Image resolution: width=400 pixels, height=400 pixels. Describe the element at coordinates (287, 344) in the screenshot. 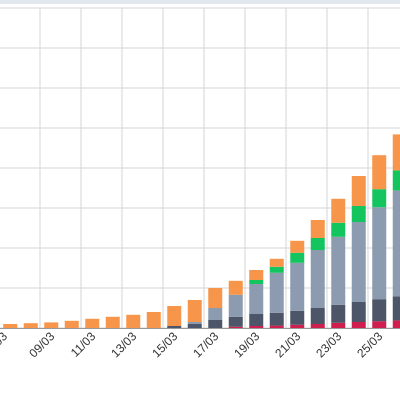

I see `x-tick-label: 21/03` at that location.